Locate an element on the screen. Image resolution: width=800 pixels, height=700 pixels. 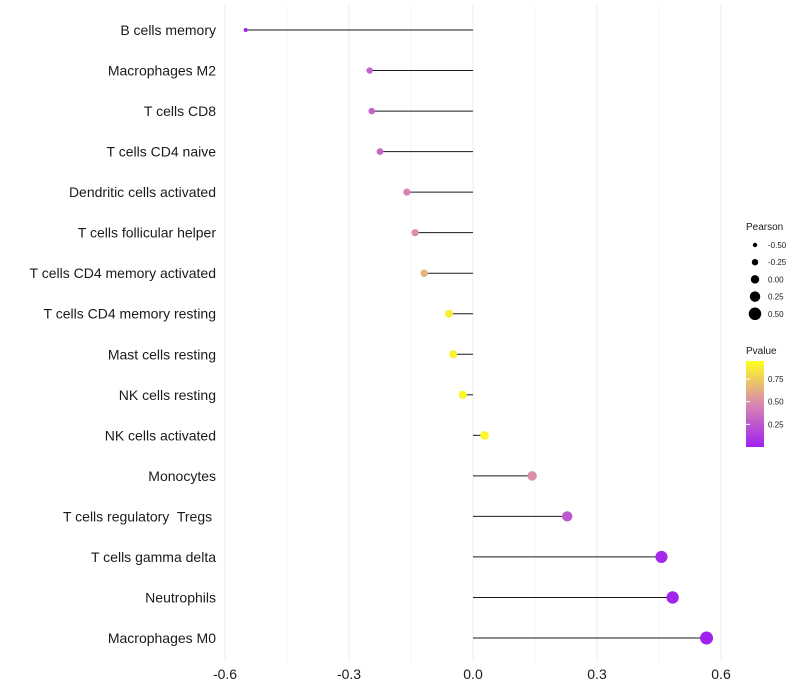
category-label: T cells follicular helper is located at coordinates (147, 233).